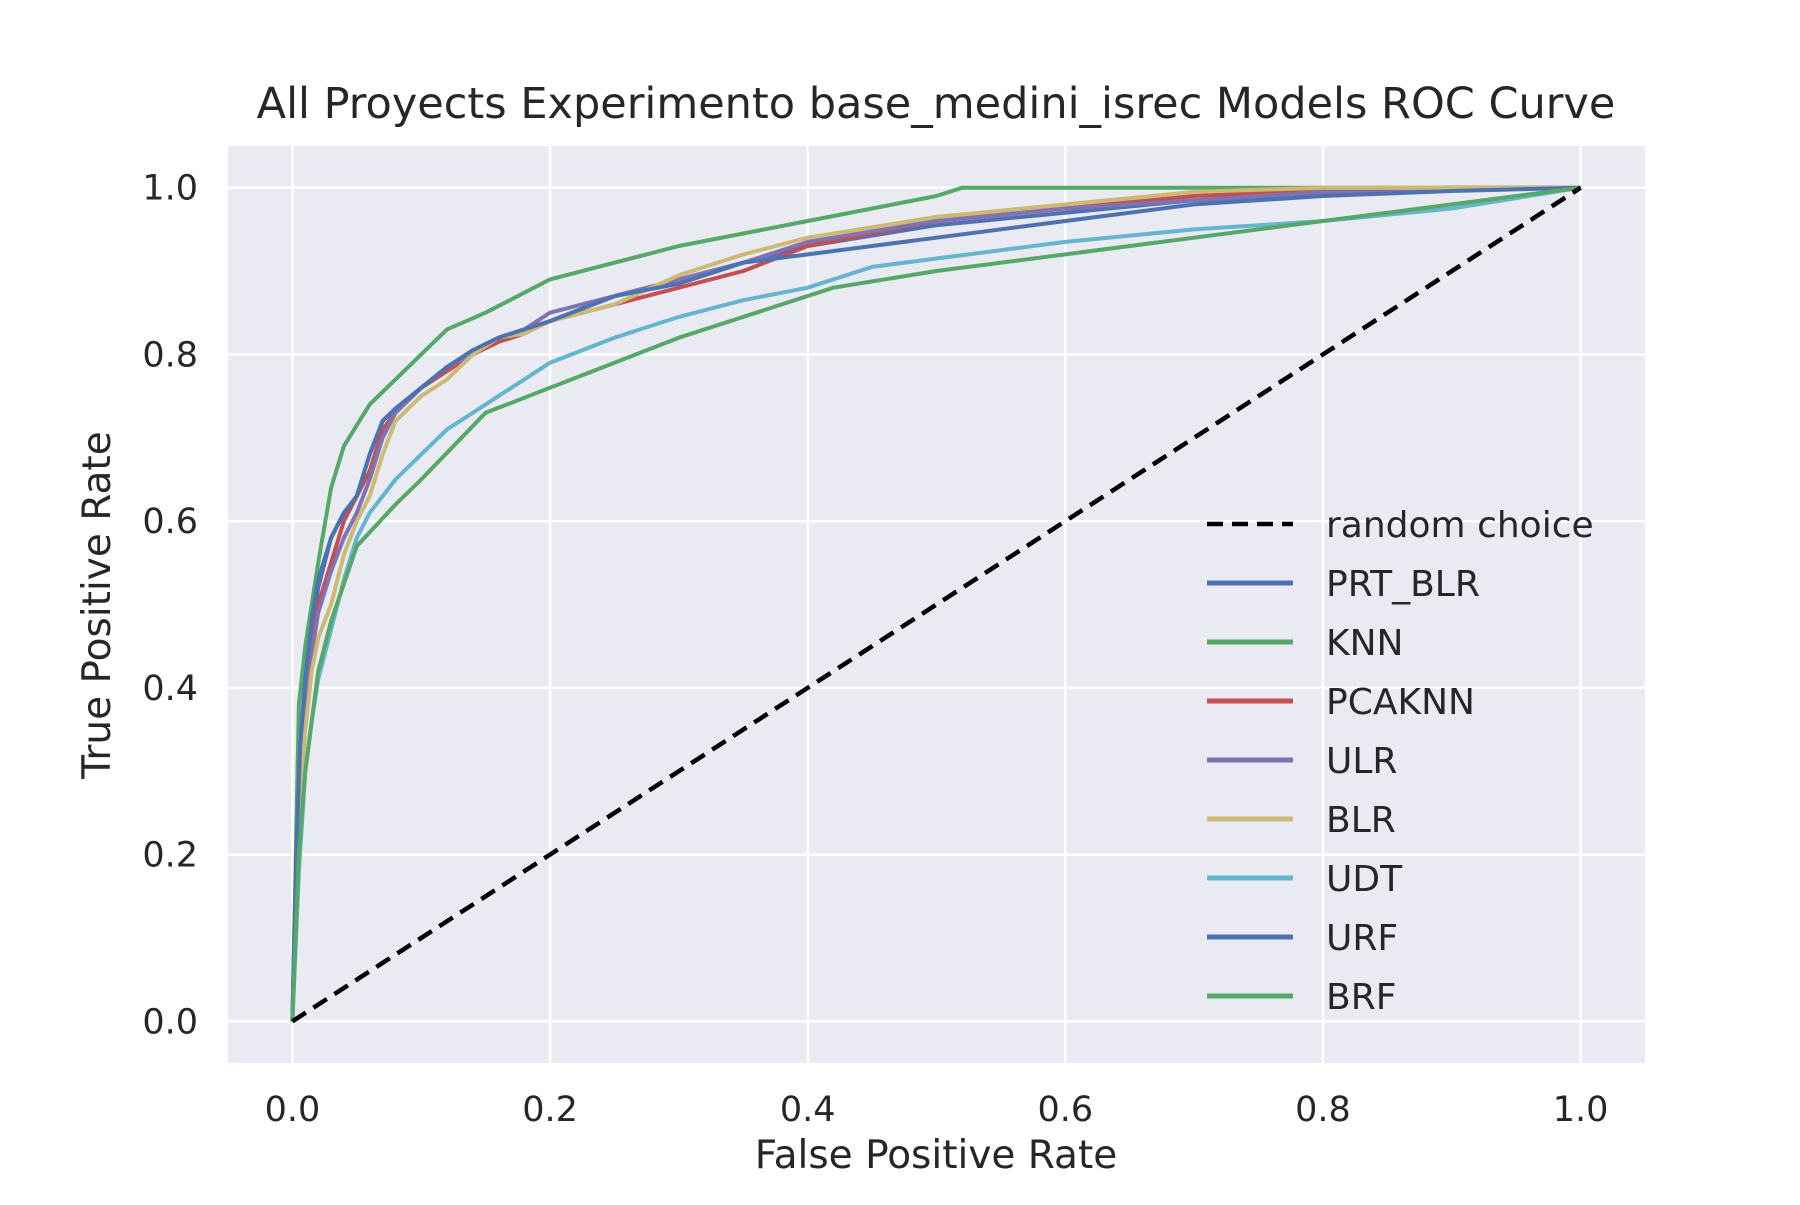 The width and height of the screenshot is (1800, 1205). I want to click on y-tick-label: 0.8, so click(170, 355).